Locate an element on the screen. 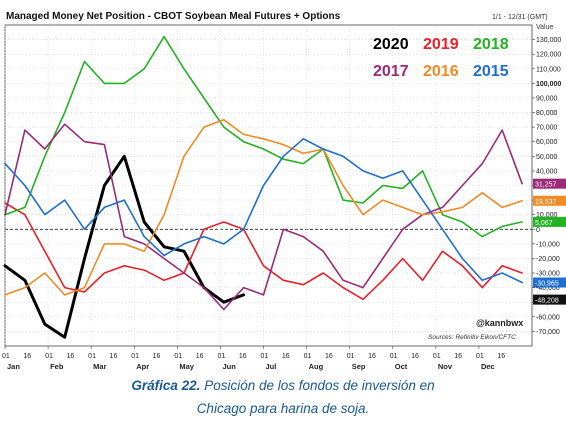  caption-label: Gráfica 22. is located at coordinates (166, 385).